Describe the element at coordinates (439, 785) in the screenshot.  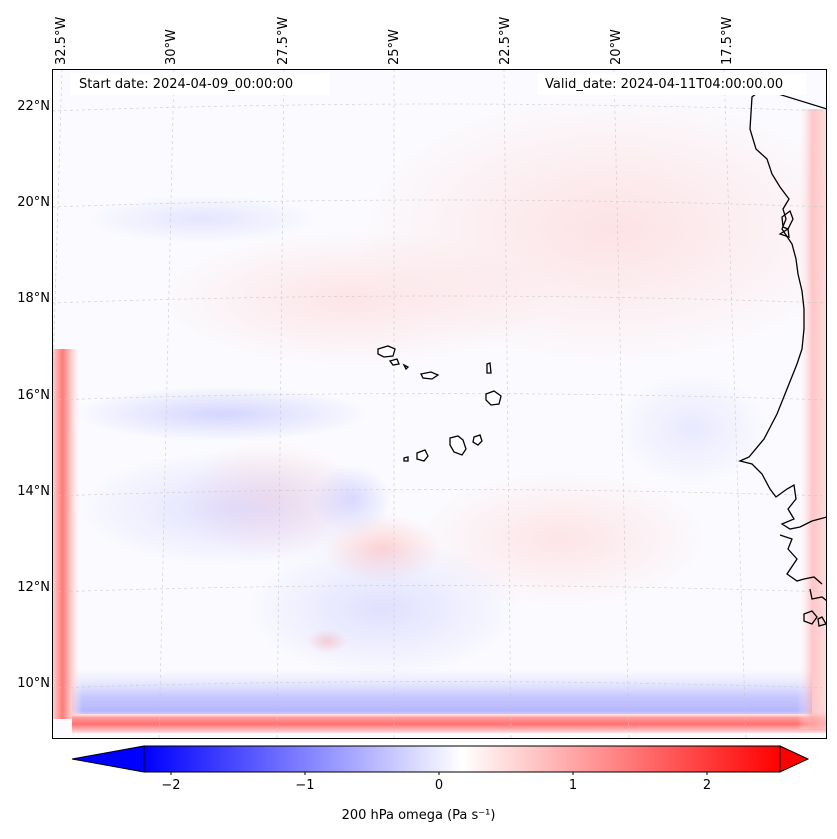
I see `colorbar-tick-label: 0` at that location.